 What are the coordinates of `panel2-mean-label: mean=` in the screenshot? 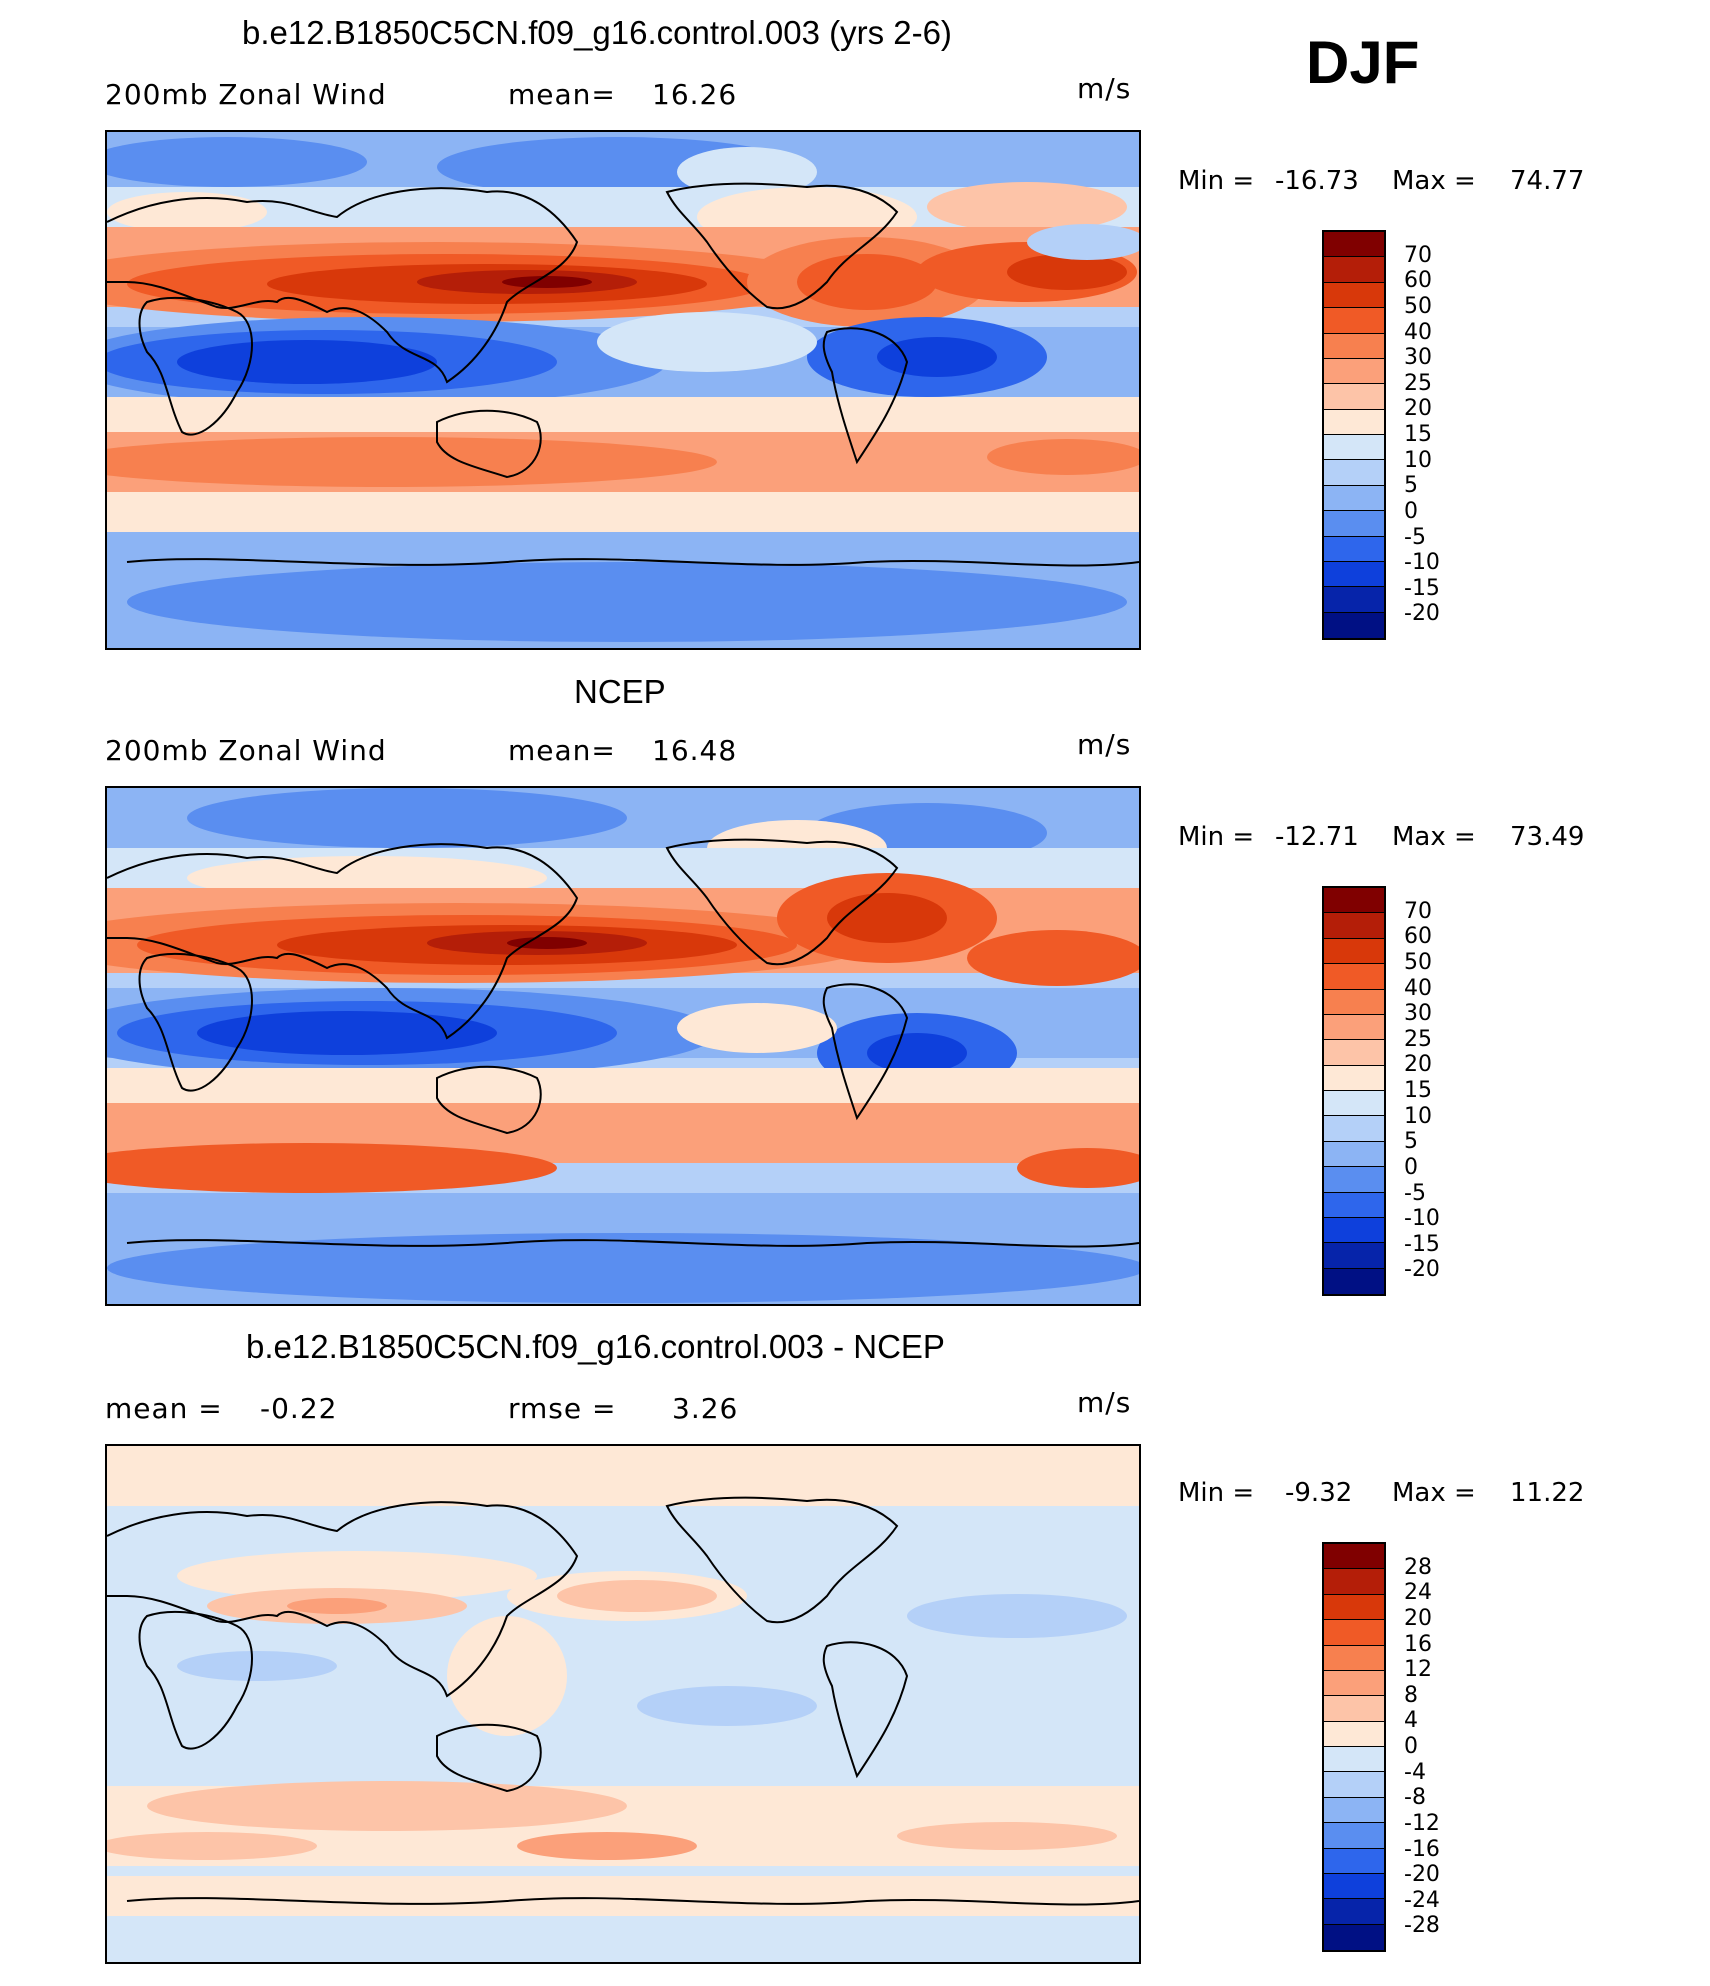 It's located at (562, 750).